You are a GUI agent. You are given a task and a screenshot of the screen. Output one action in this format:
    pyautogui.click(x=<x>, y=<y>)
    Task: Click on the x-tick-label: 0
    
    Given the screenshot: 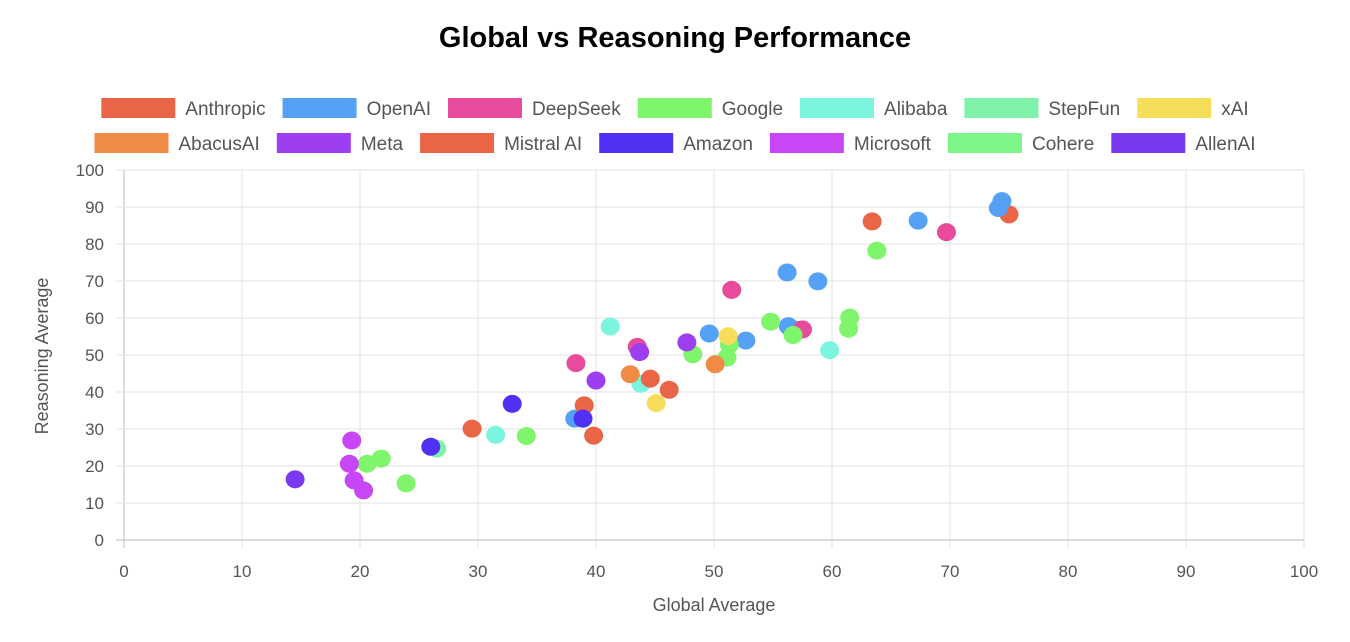 What is the action you would take?
    pyautogui.click(x=123, y=571)
    